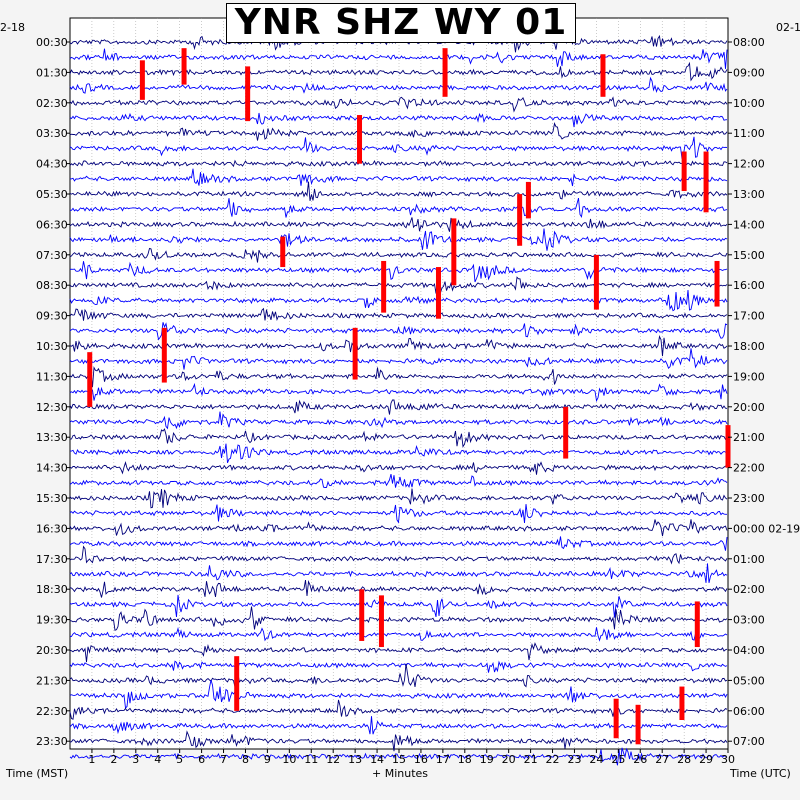  I want to click on left-time-label: 00:30, so click(52, 42).